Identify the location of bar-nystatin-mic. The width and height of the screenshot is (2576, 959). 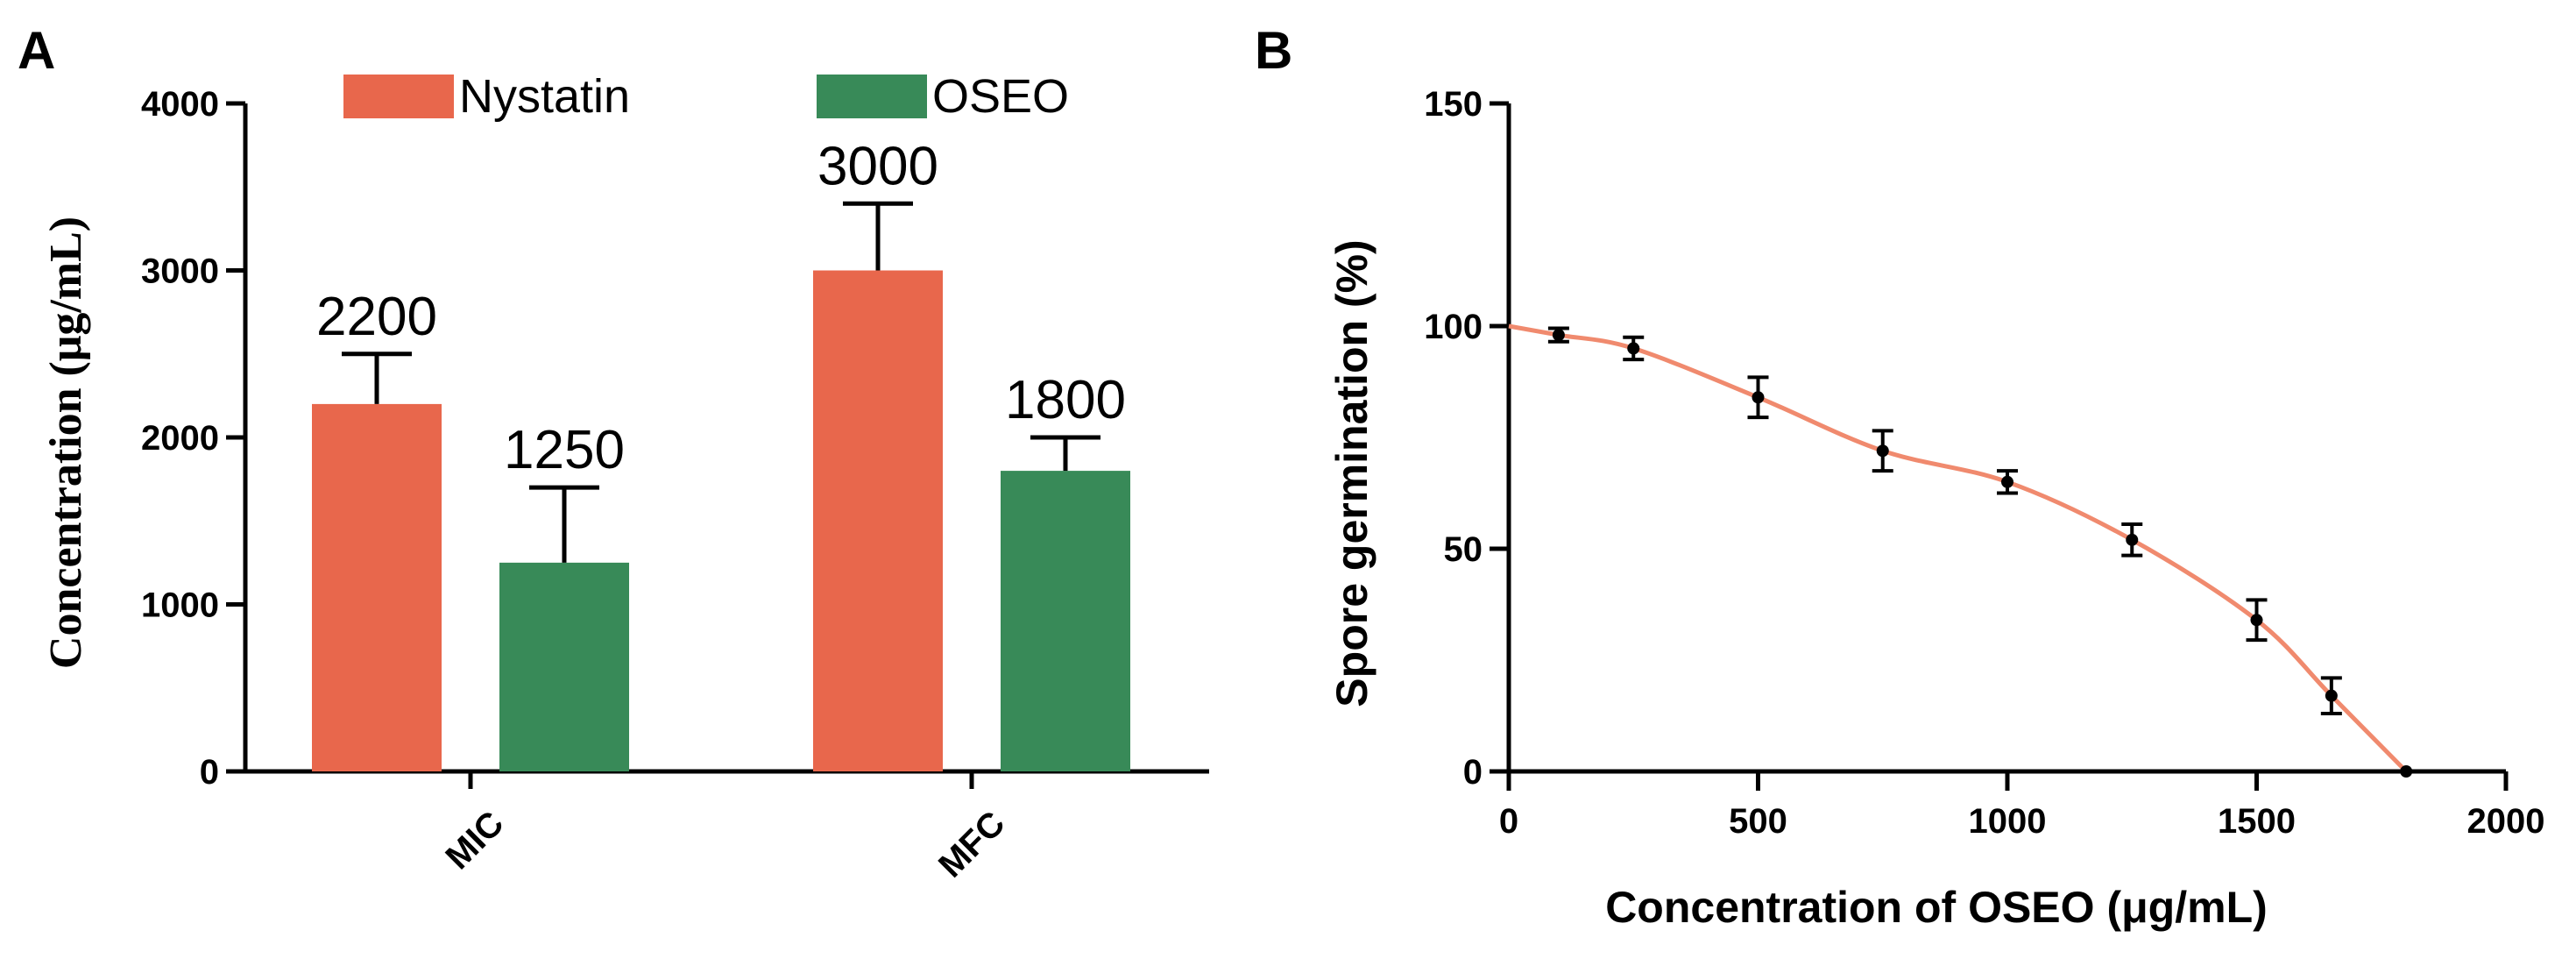
(377, 587).